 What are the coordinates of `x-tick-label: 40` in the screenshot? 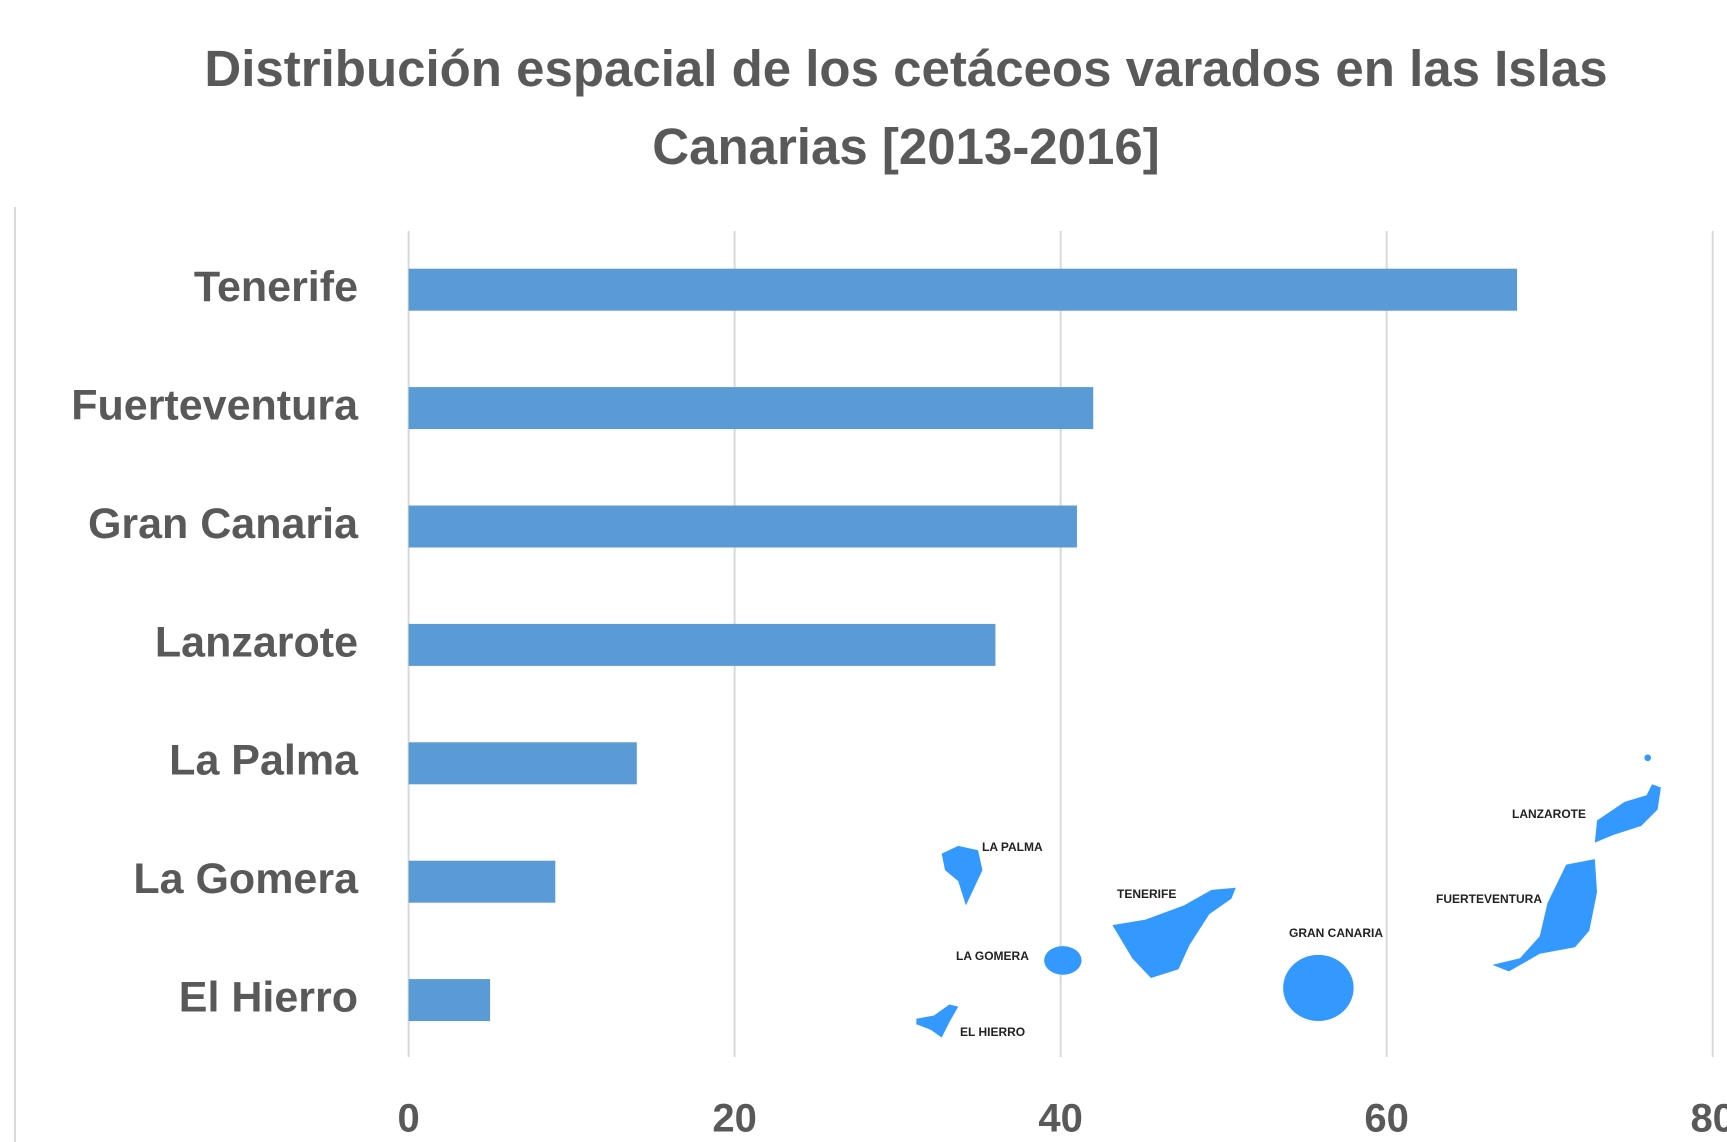 It's located at (1060, 1119).